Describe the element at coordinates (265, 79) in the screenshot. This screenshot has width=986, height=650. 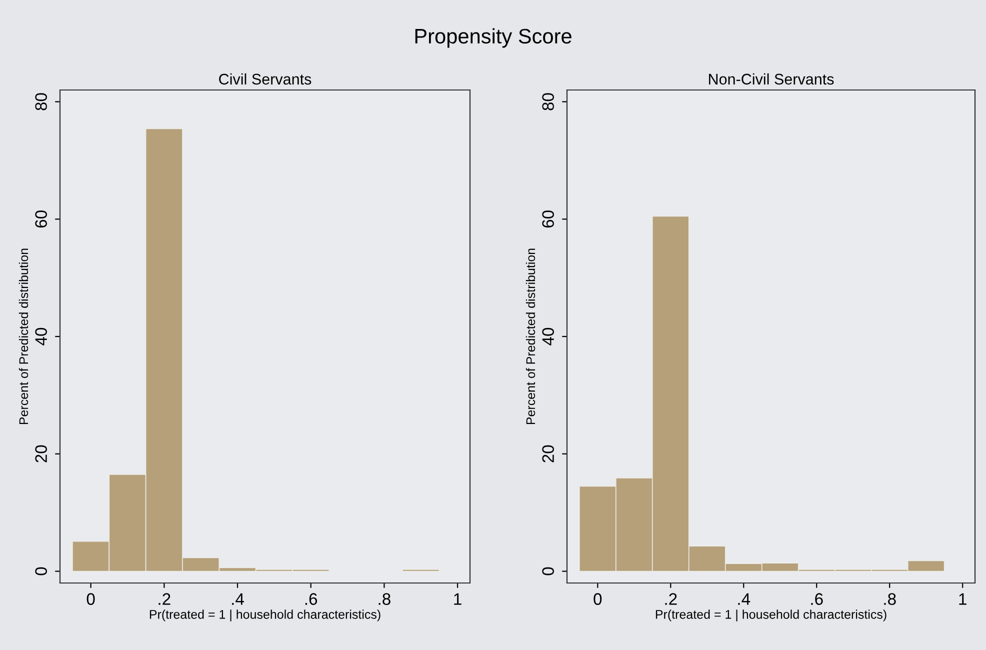
I see `chart-title: Civil Servants` at that location.